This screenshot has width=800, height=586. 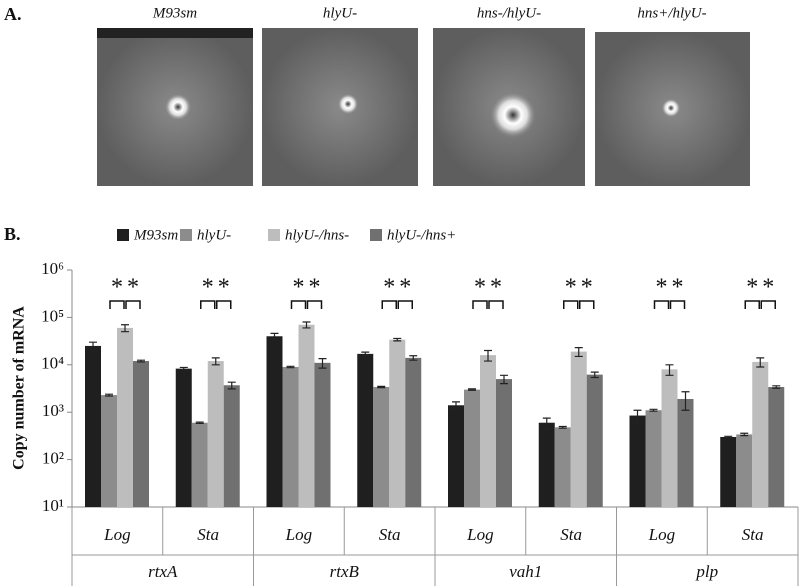 What do you see at coordinates (12, 234) in the screenshot?
I see `panel-label: B.` at bounding box center [12, 234].